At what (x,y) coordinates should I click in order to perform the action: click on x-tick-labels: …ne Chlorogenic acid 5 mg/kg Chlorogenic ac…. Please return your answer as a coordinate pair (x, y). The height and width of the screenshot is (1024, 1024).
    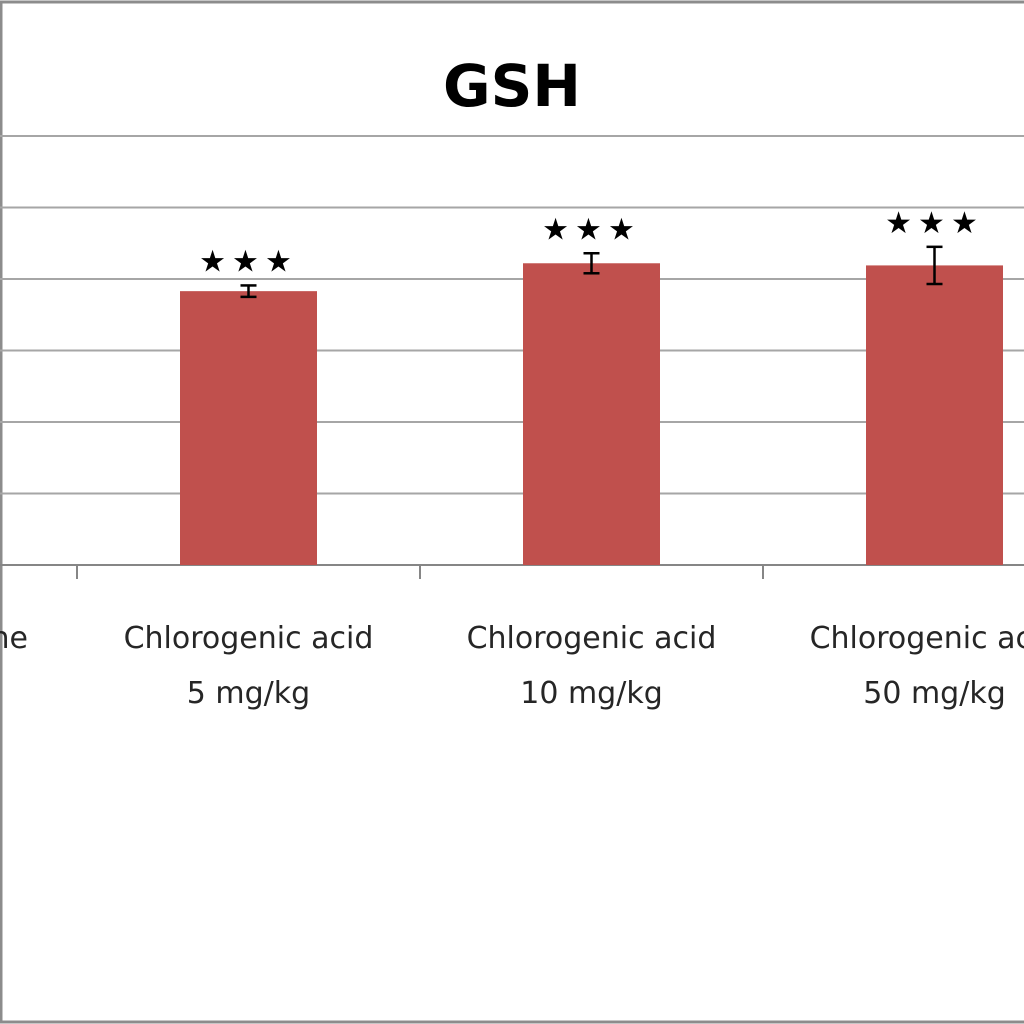
    Looking at the image, I should click on (512, 666).